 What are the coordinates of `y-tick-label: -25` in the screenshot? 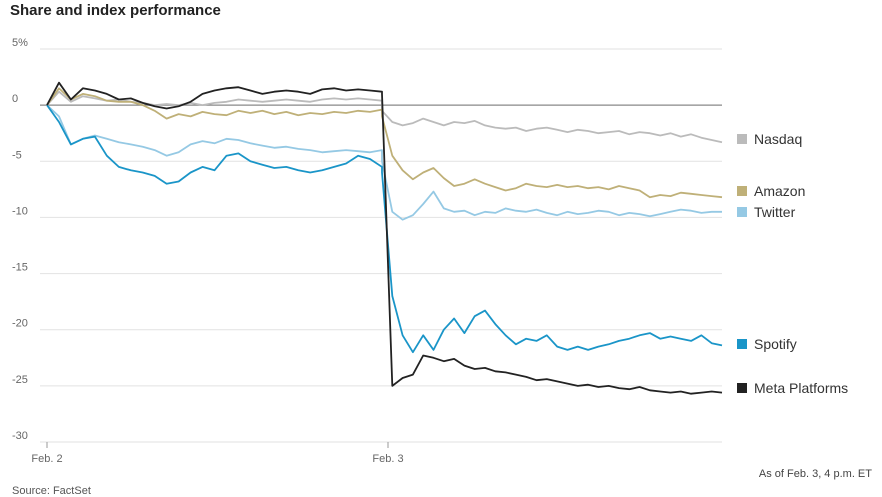 It's located at (20, 380).